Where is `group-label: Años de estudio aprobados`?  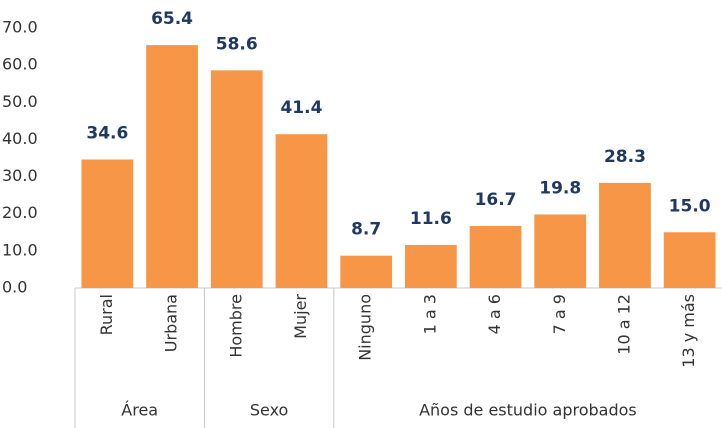 group-label: Años de estudio aprobados is located at coordinates (528, 410).